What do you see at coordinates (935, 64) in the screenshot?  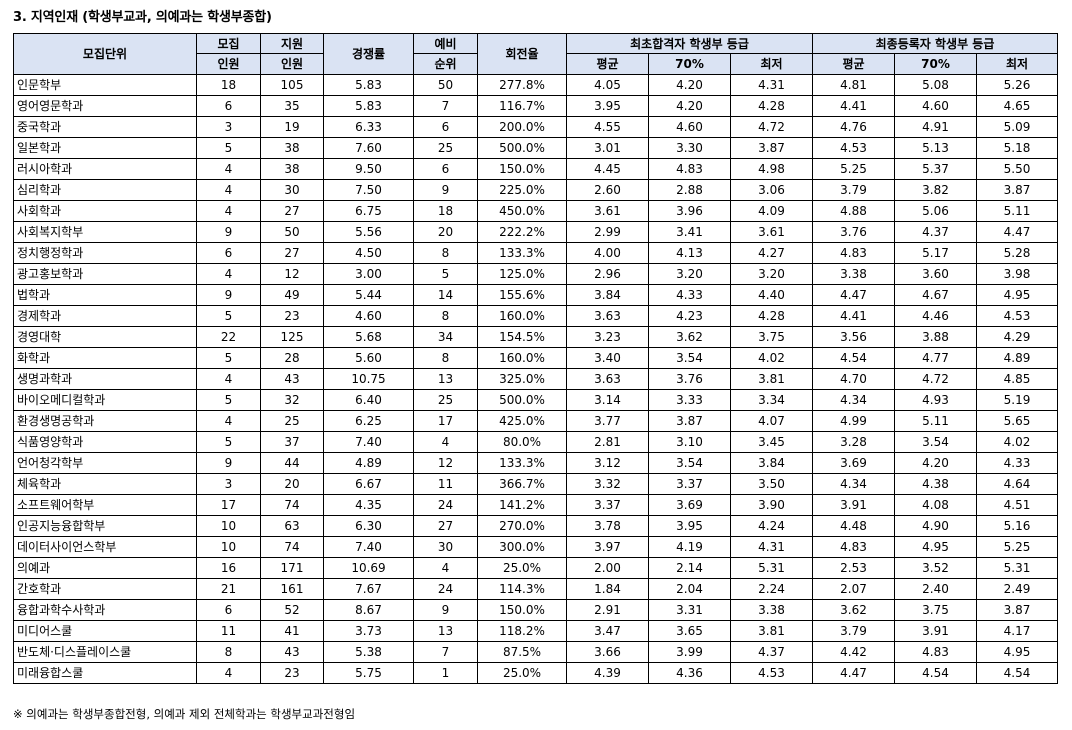 I see `header-final-70: 70%` at bounding box center [935, 64].